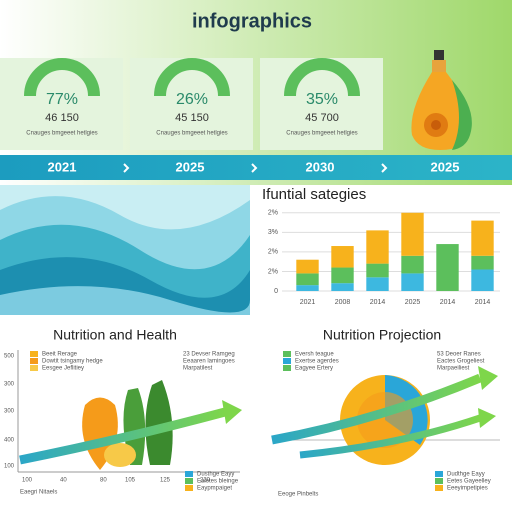 This screenshot has height=517, width=512. Describe the element at coordinates (209, 355) in the screenshot. I see `legend-text: 23 Devser Ramgeg` at that location.